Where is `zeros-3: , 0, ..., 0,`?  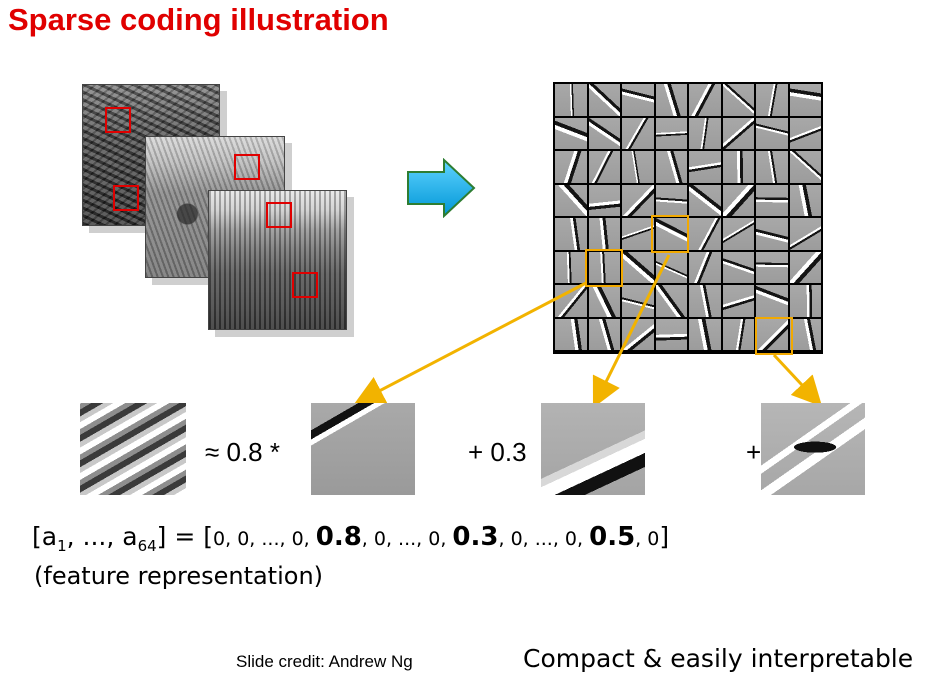
zeros-3: , 0, ..., 0, is located at coordinates (544, 539).